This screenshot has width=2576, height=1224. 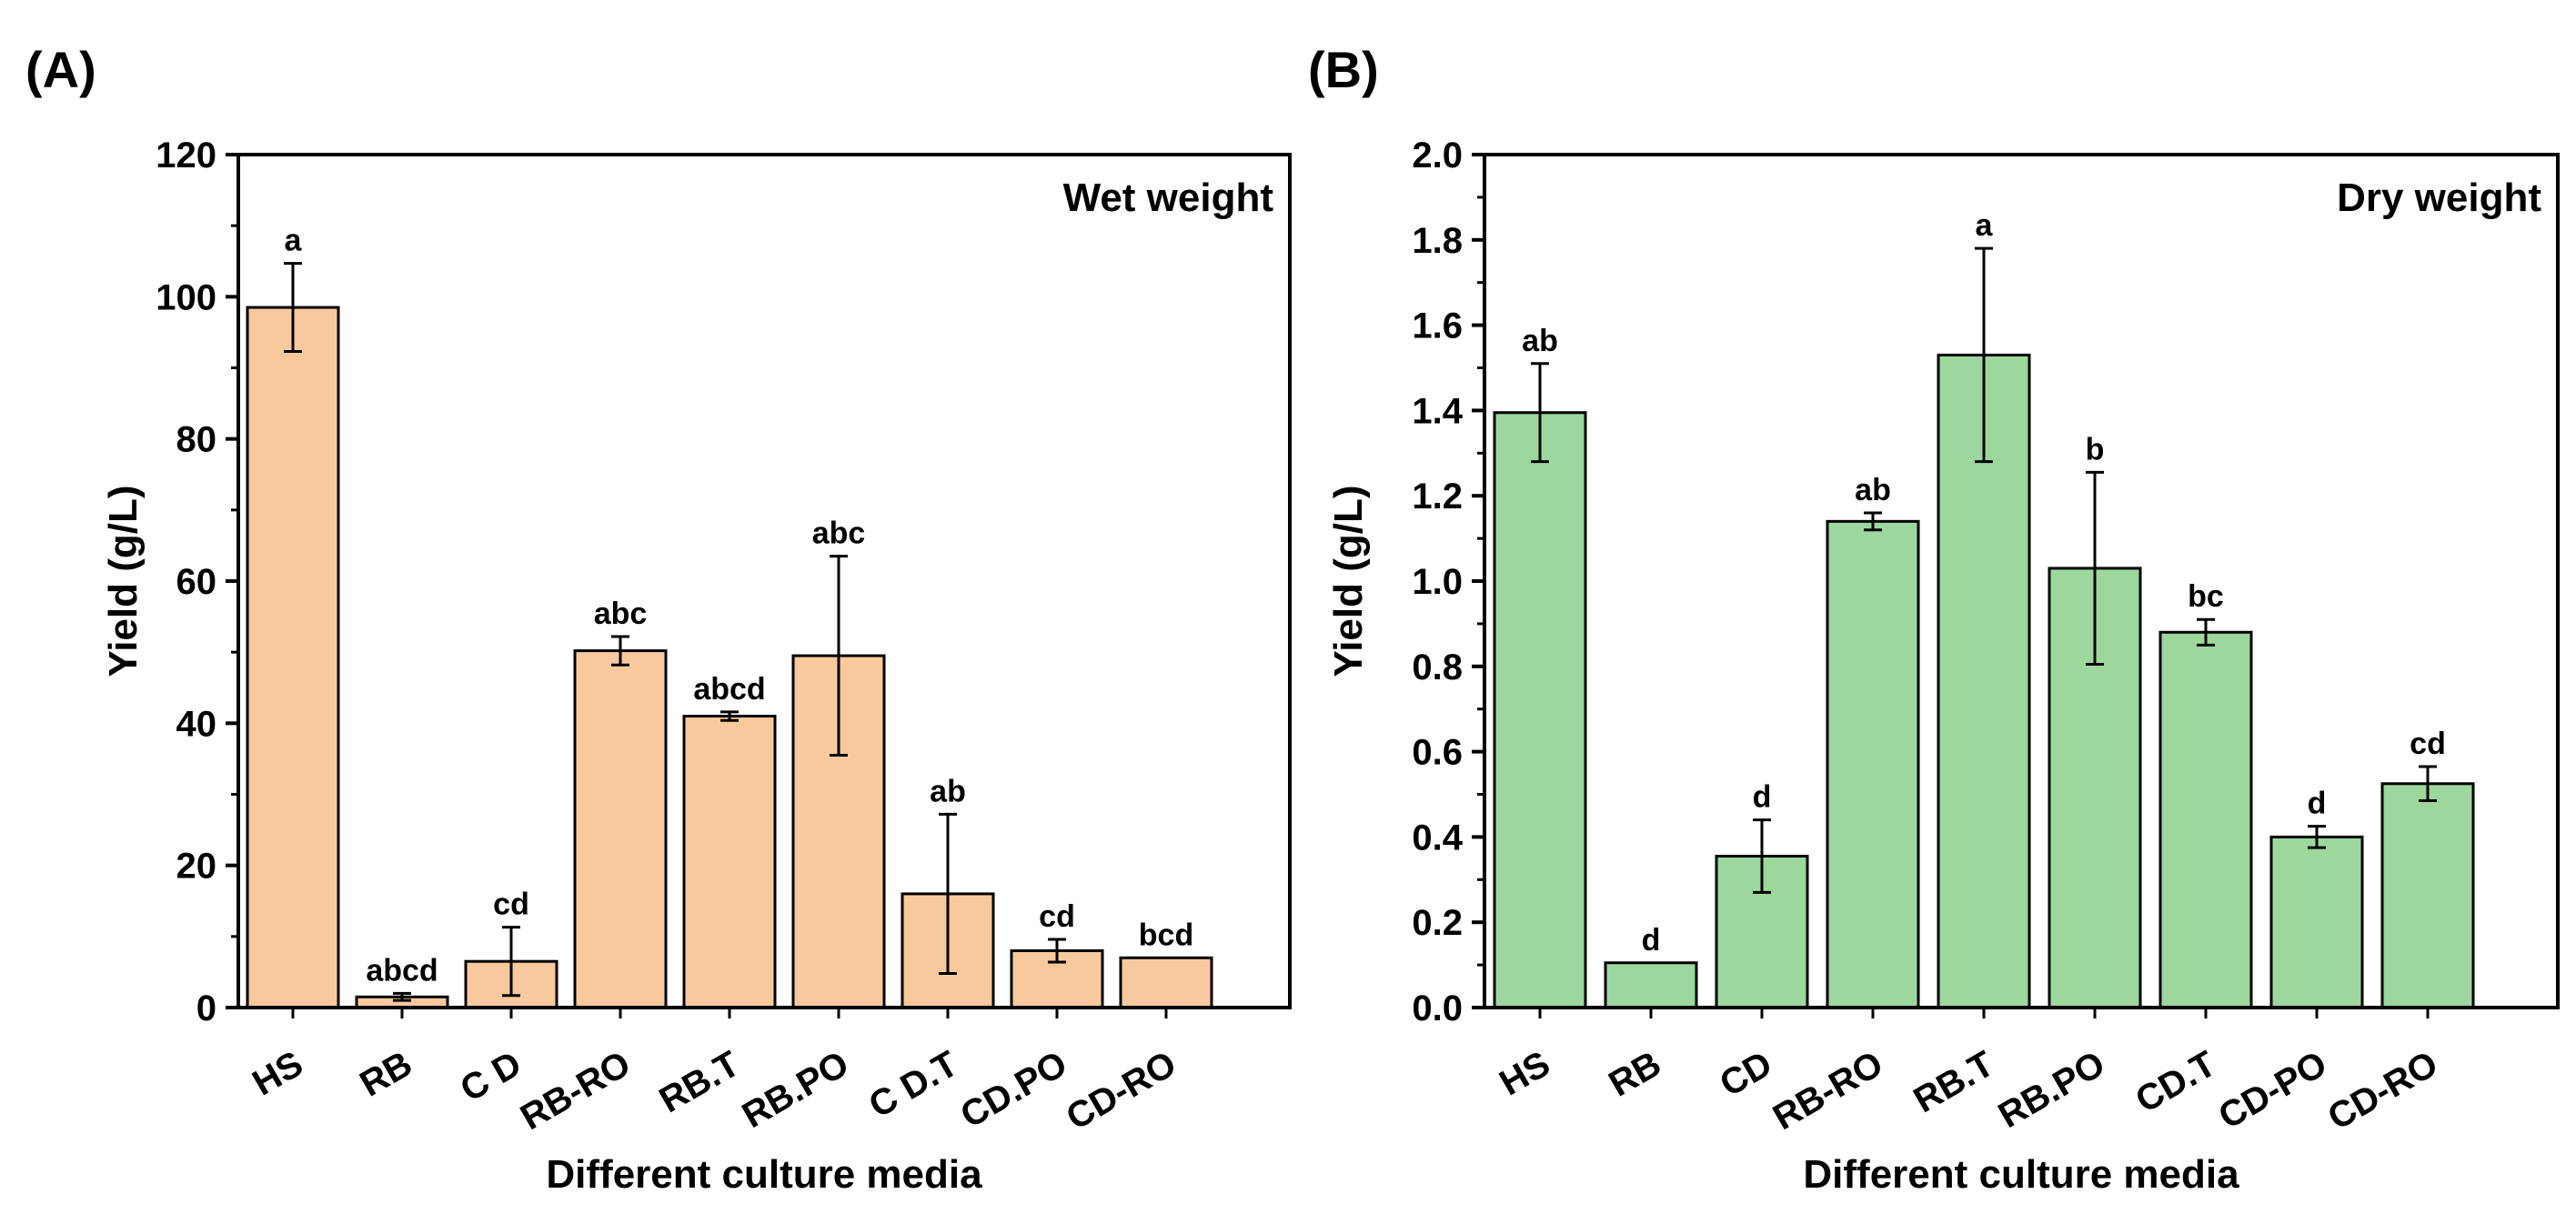 What do you see at coordinates (1437, 497) in the screenshot?
I see `y-tick-label: 1.2` at bounding box center [1437, 497].